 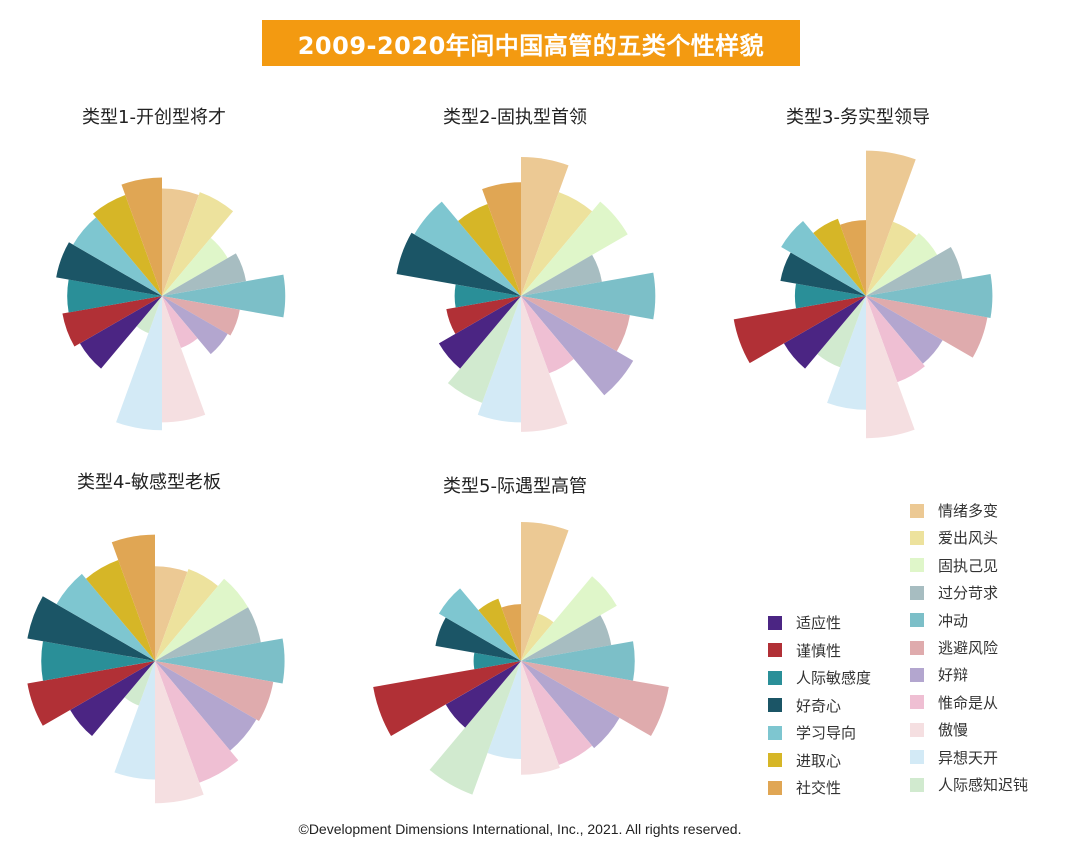 I want to click on legend-item: 冲动, so click(x=939, y=620).